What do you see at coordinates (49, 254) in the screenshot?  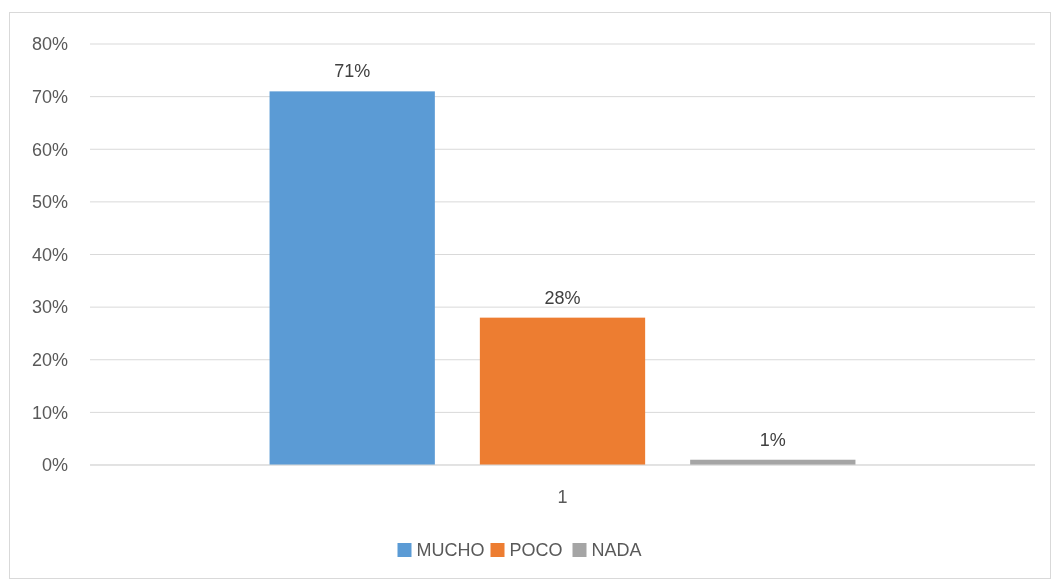 I see `y-tick-label: 40%` at bounding box center [49, 254].